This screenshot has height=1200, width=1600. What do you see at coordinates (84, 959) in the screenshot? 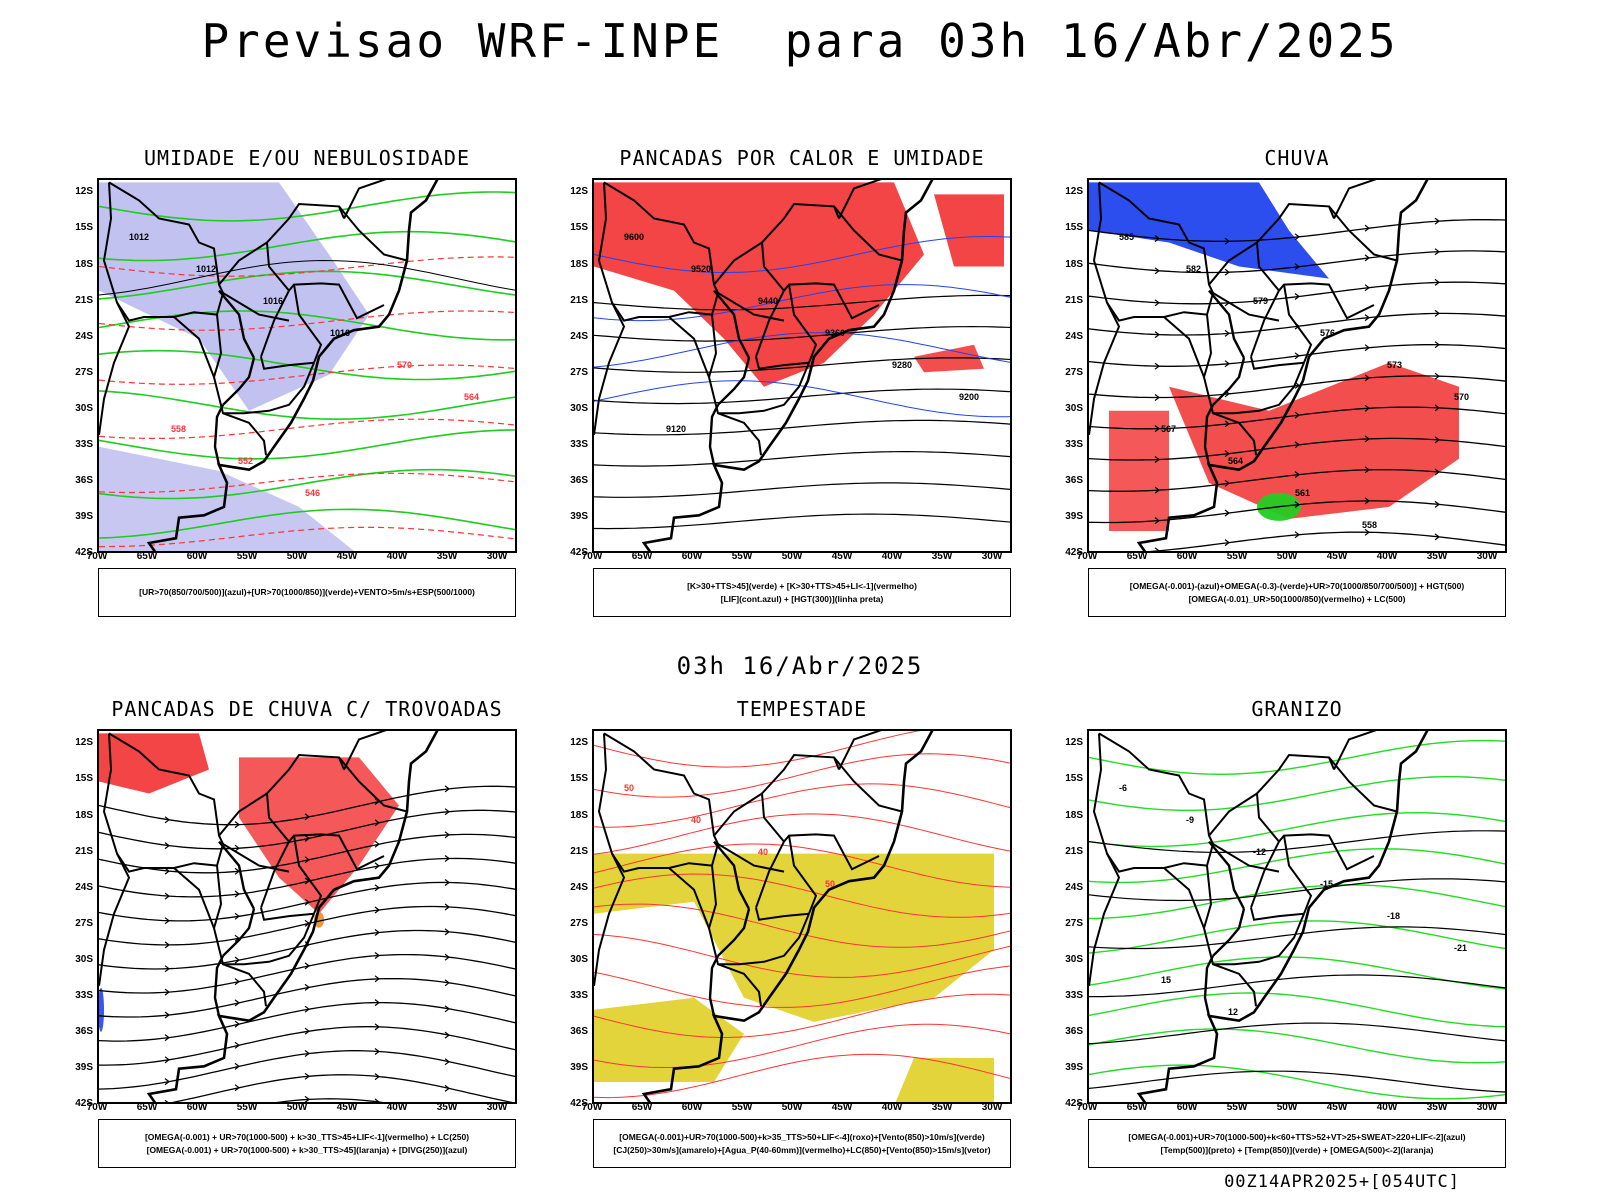
I see `lat-tick-label: 30S` at bounding box center [84, 959].